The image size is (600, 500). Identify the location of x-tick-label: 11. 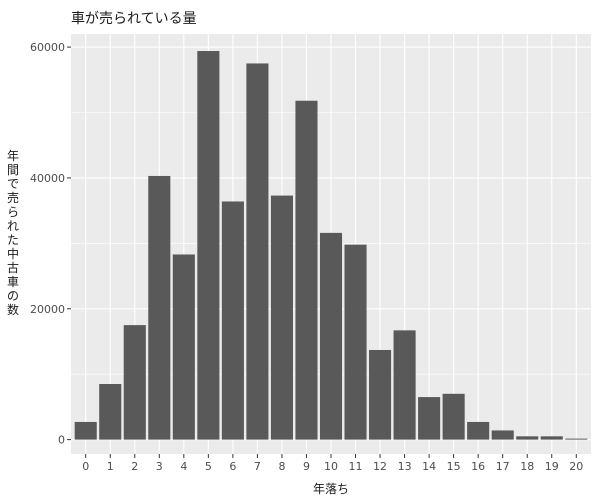
(356, 466).